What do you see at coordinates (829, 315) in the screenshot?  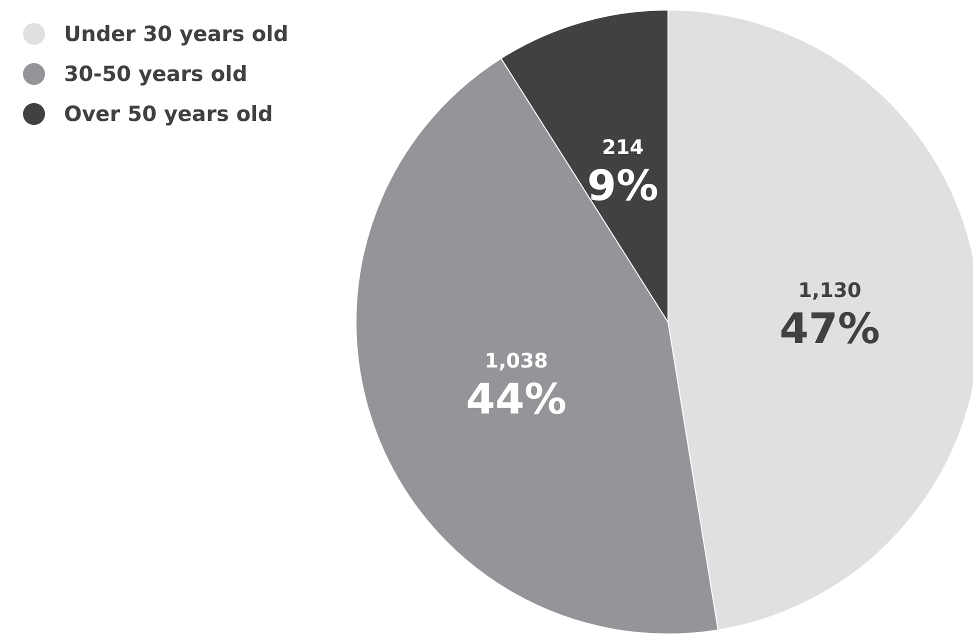 I see `data-label: 1,130 47%` at bounding box center [829, 315].